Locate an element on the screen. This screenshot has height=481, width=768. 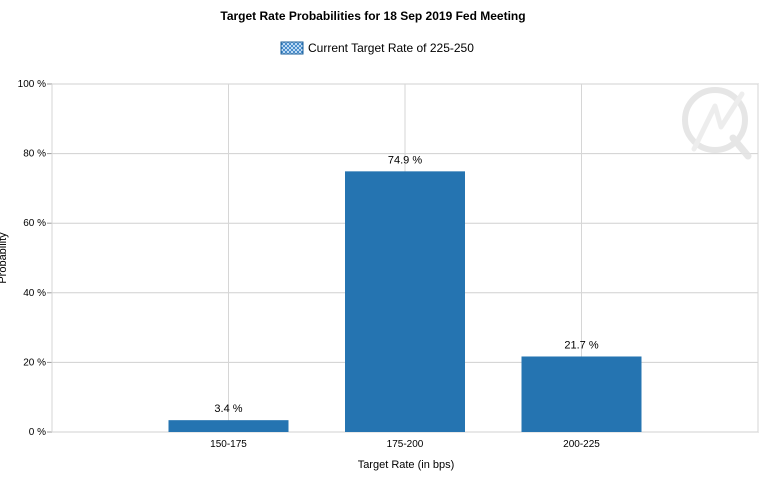
y-tick-label: 60 % is located at coordinates (34, 223).